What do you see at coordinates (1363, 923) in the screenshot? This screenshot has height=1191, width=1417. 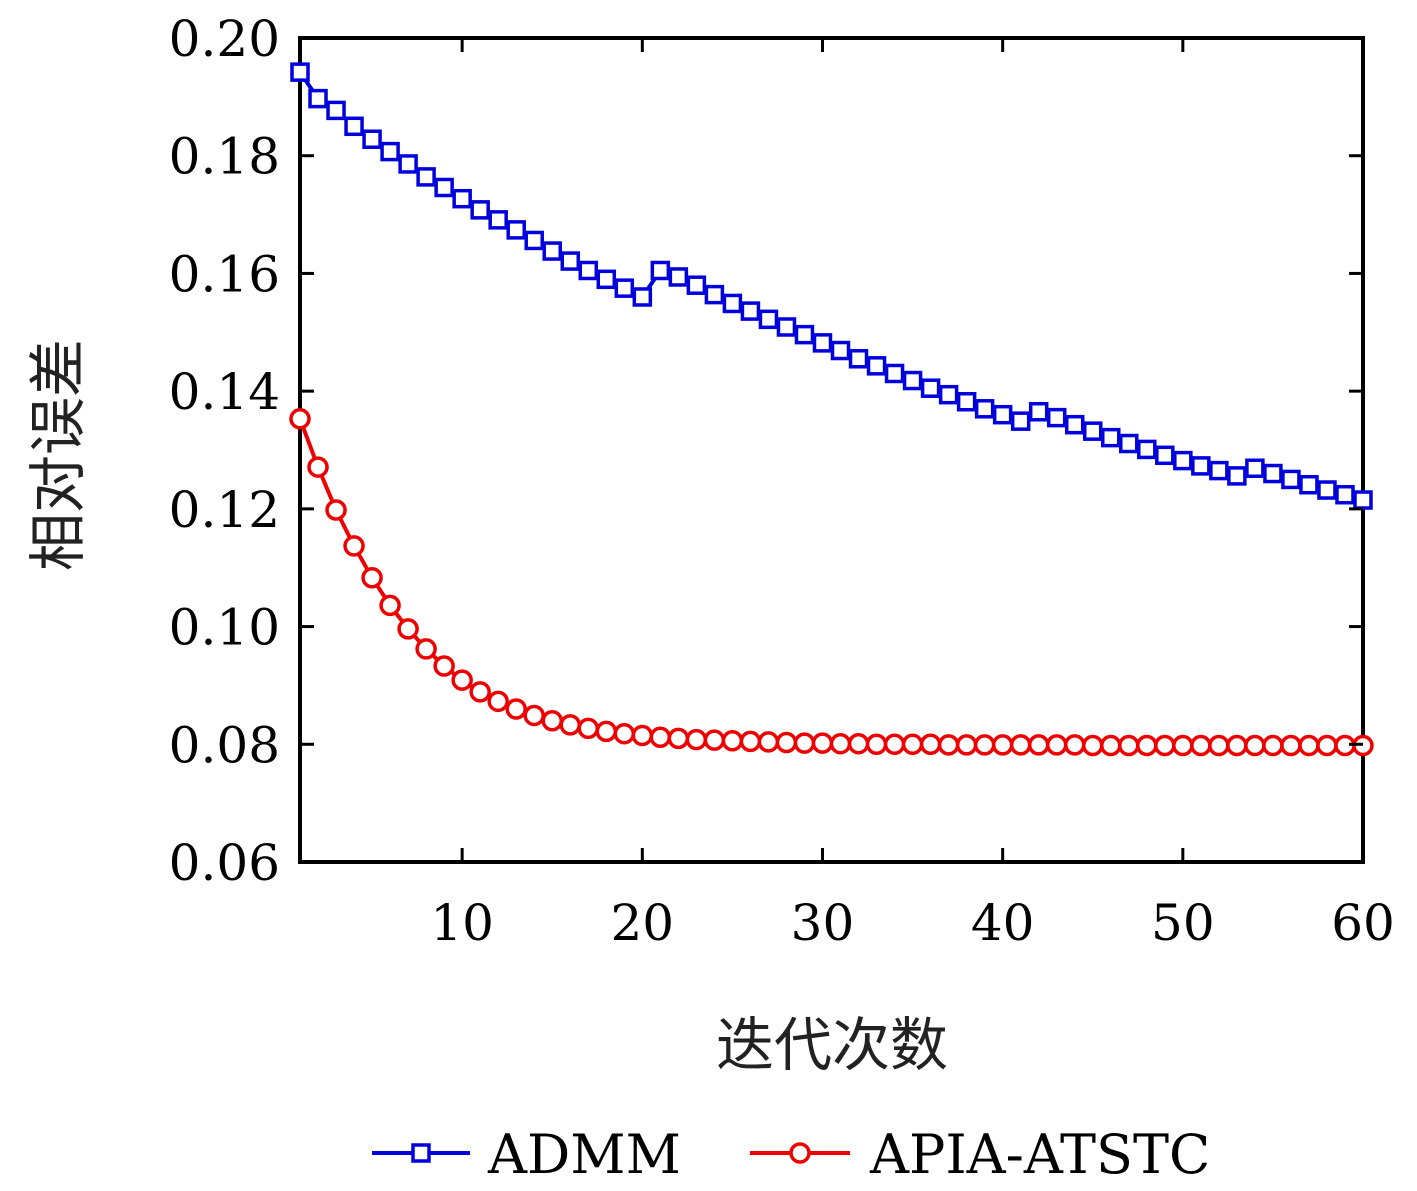 I see `x-tick-label: 60` at bounding box center [1363, 923].